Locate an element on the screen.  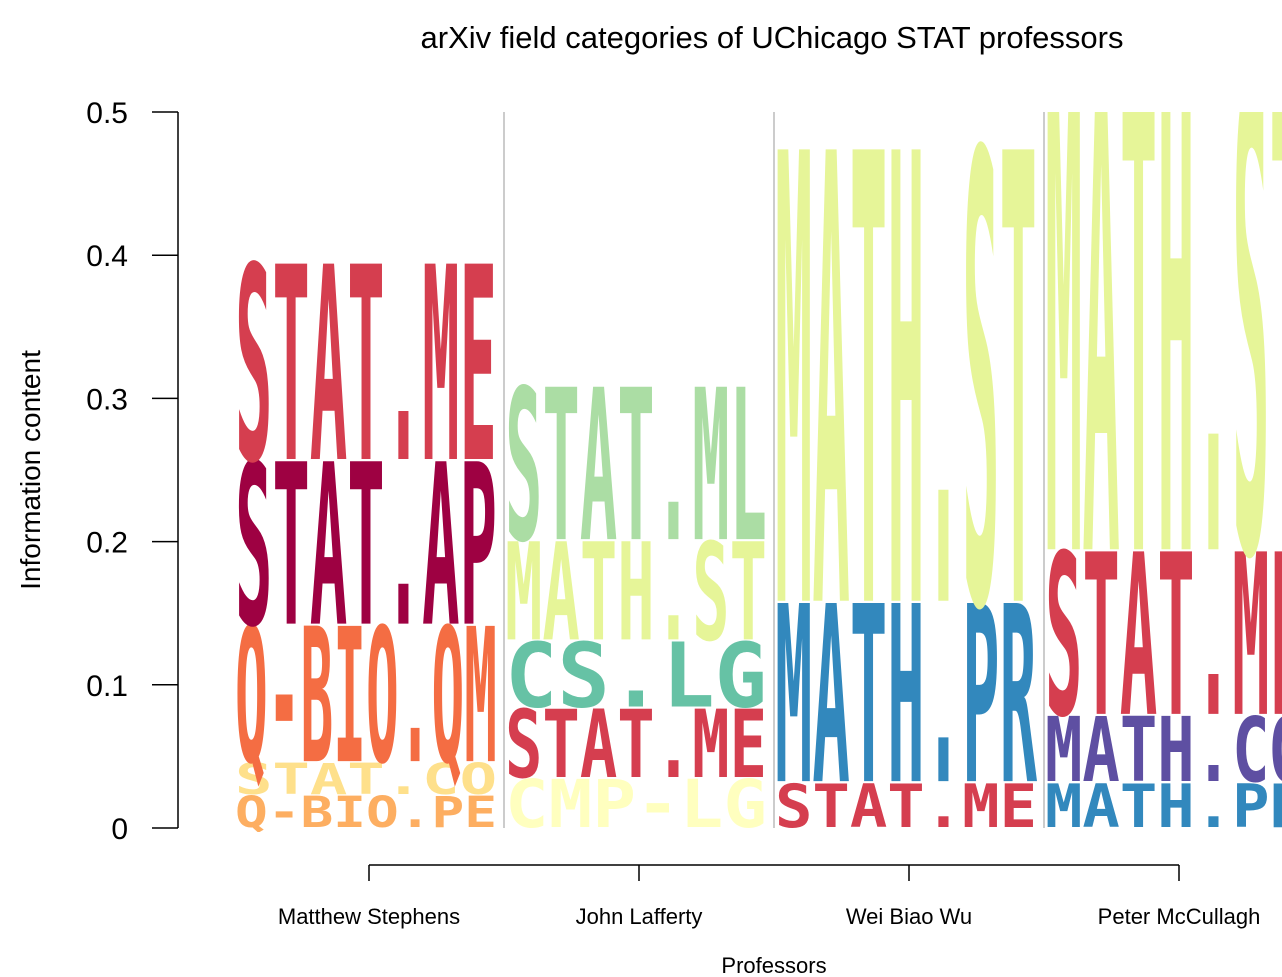
y-tick-label: 0.4 is located at coordinates (107, 256).